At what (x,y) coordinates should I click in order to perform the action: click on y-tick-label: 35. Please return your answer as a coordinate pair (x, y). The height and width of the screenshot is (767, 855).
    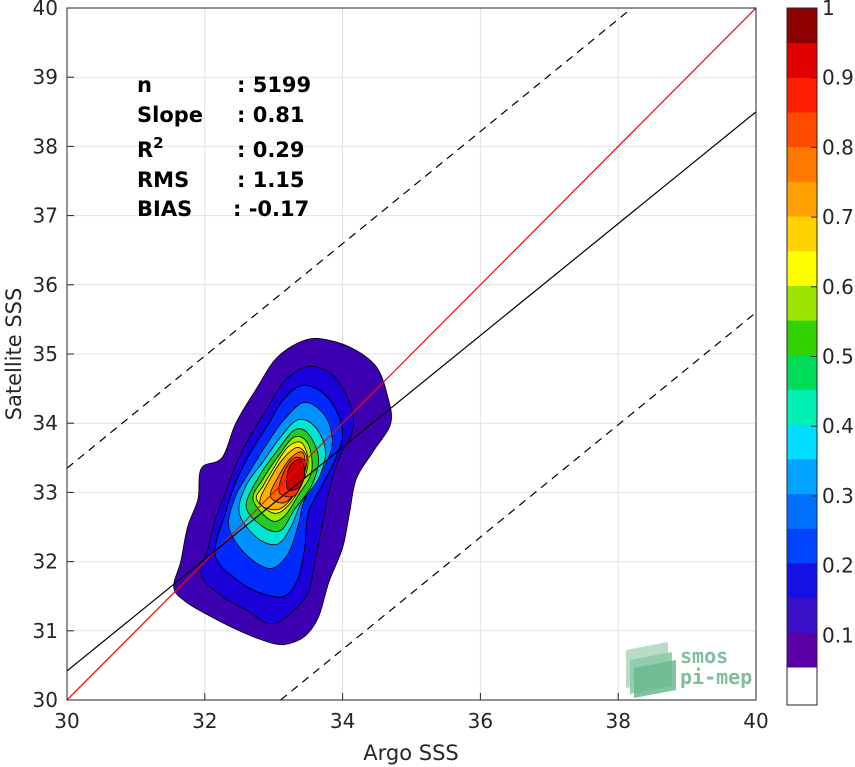
    Looking at the image, I should click on (45, 354).